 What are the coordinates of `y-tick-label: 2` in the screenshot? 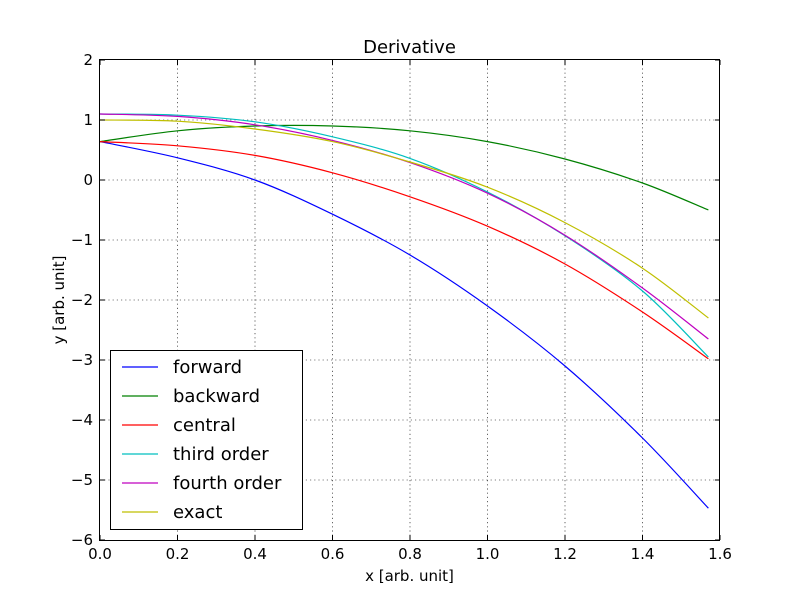 It's located at (88, 60).